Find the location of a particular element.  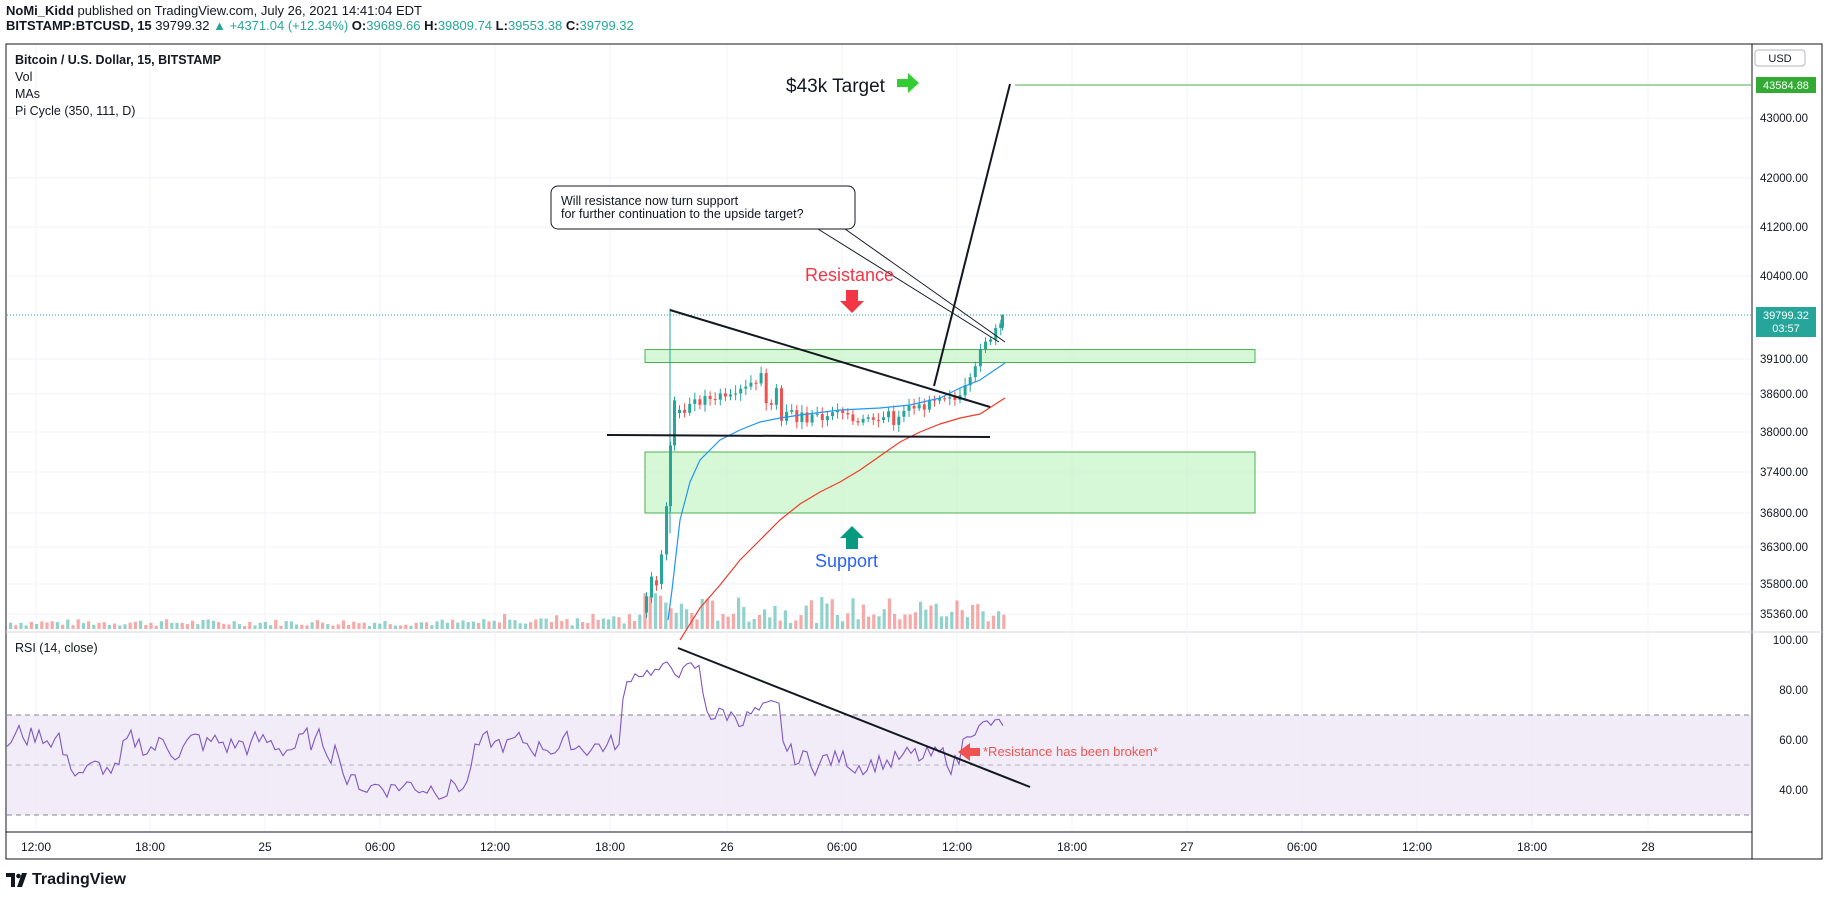

candlesticks is located at coordinates (824, 463).